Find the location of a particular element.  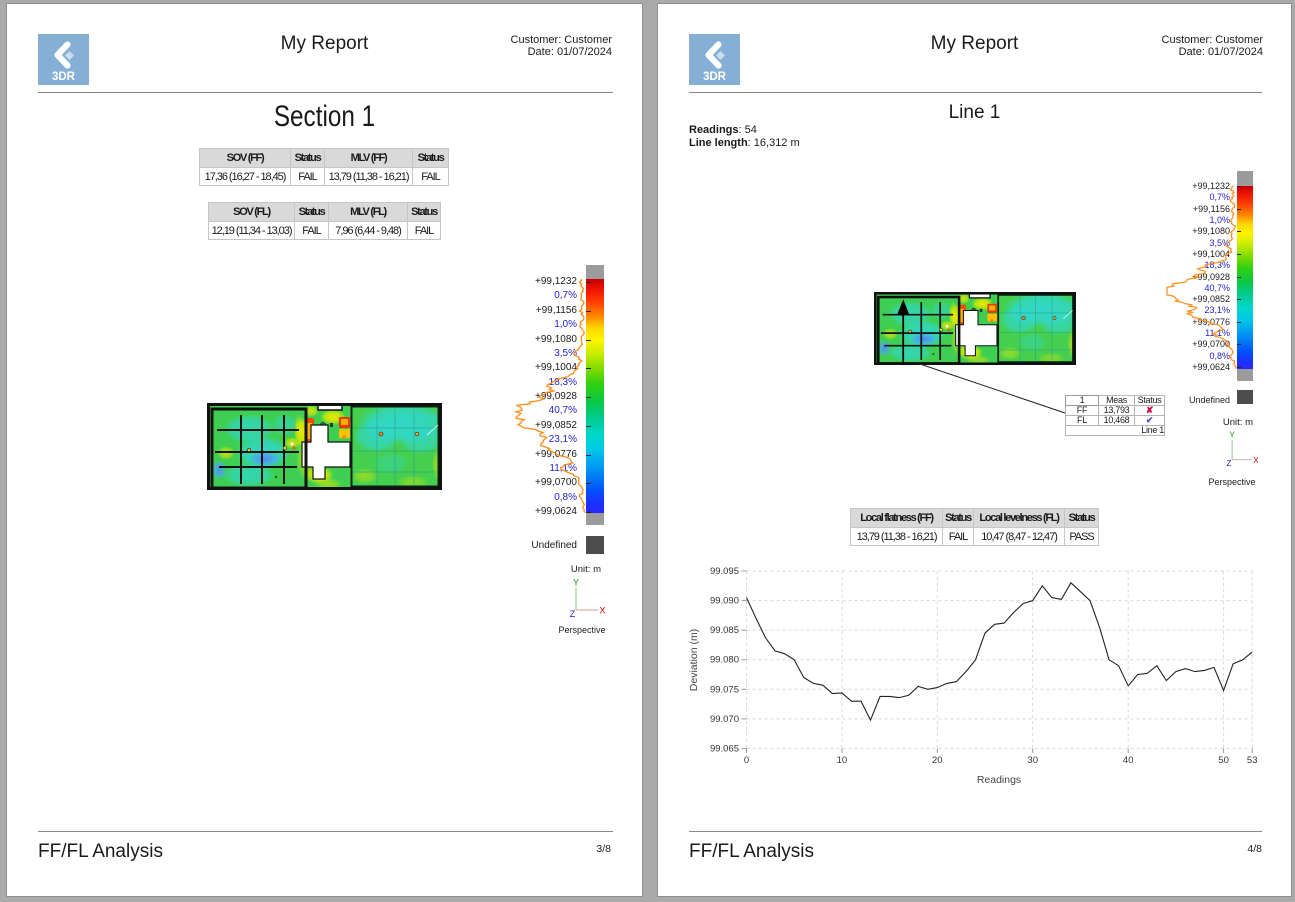

svg-text: Readings is located at coordinates (999, 780).